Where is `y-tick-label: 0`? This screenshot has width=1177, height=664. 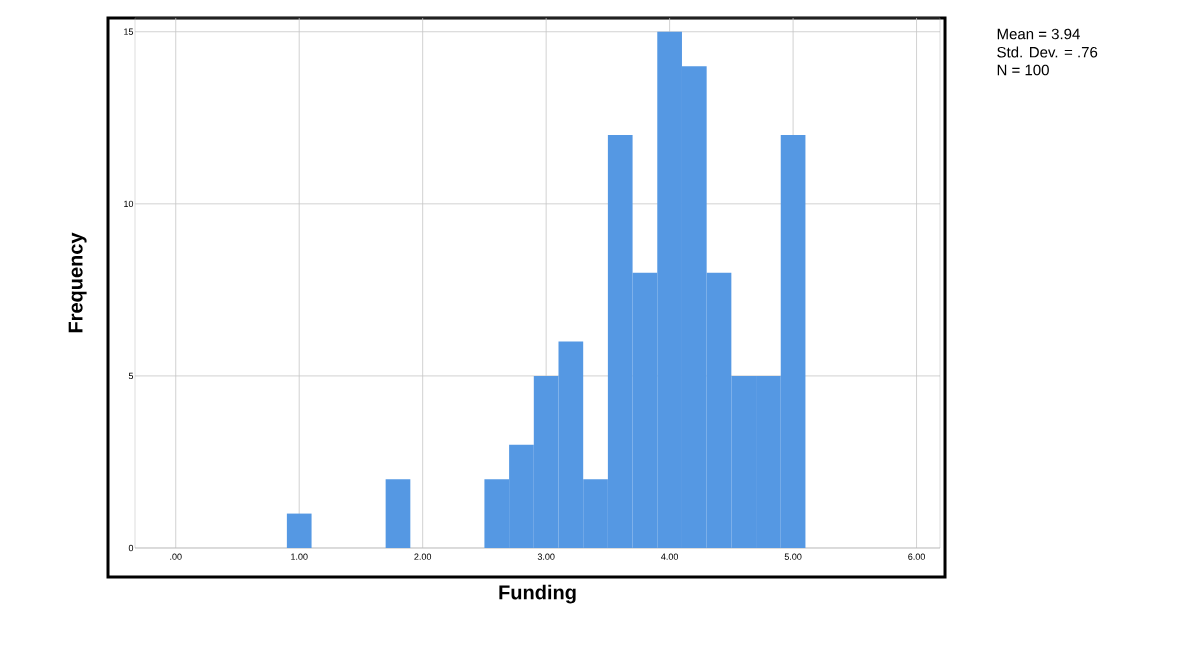
y-tick-label: 0 is located at coordinates (131, 548).